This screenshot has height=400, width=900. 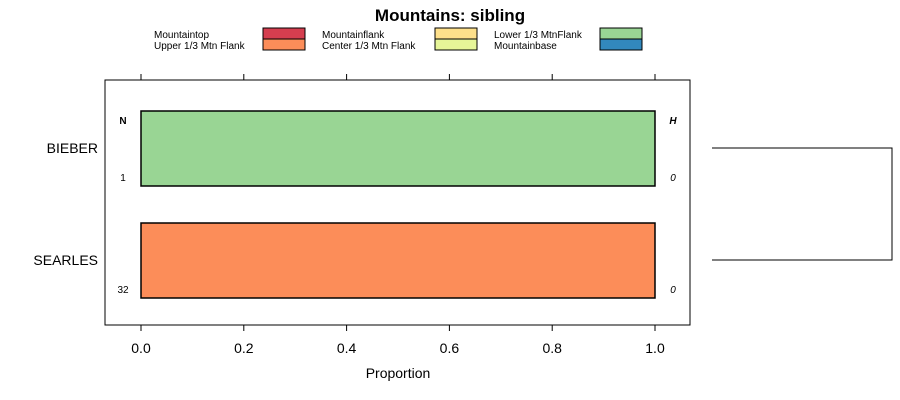 I want to click on category-label: BIEBER, so click(x=72, y=148).